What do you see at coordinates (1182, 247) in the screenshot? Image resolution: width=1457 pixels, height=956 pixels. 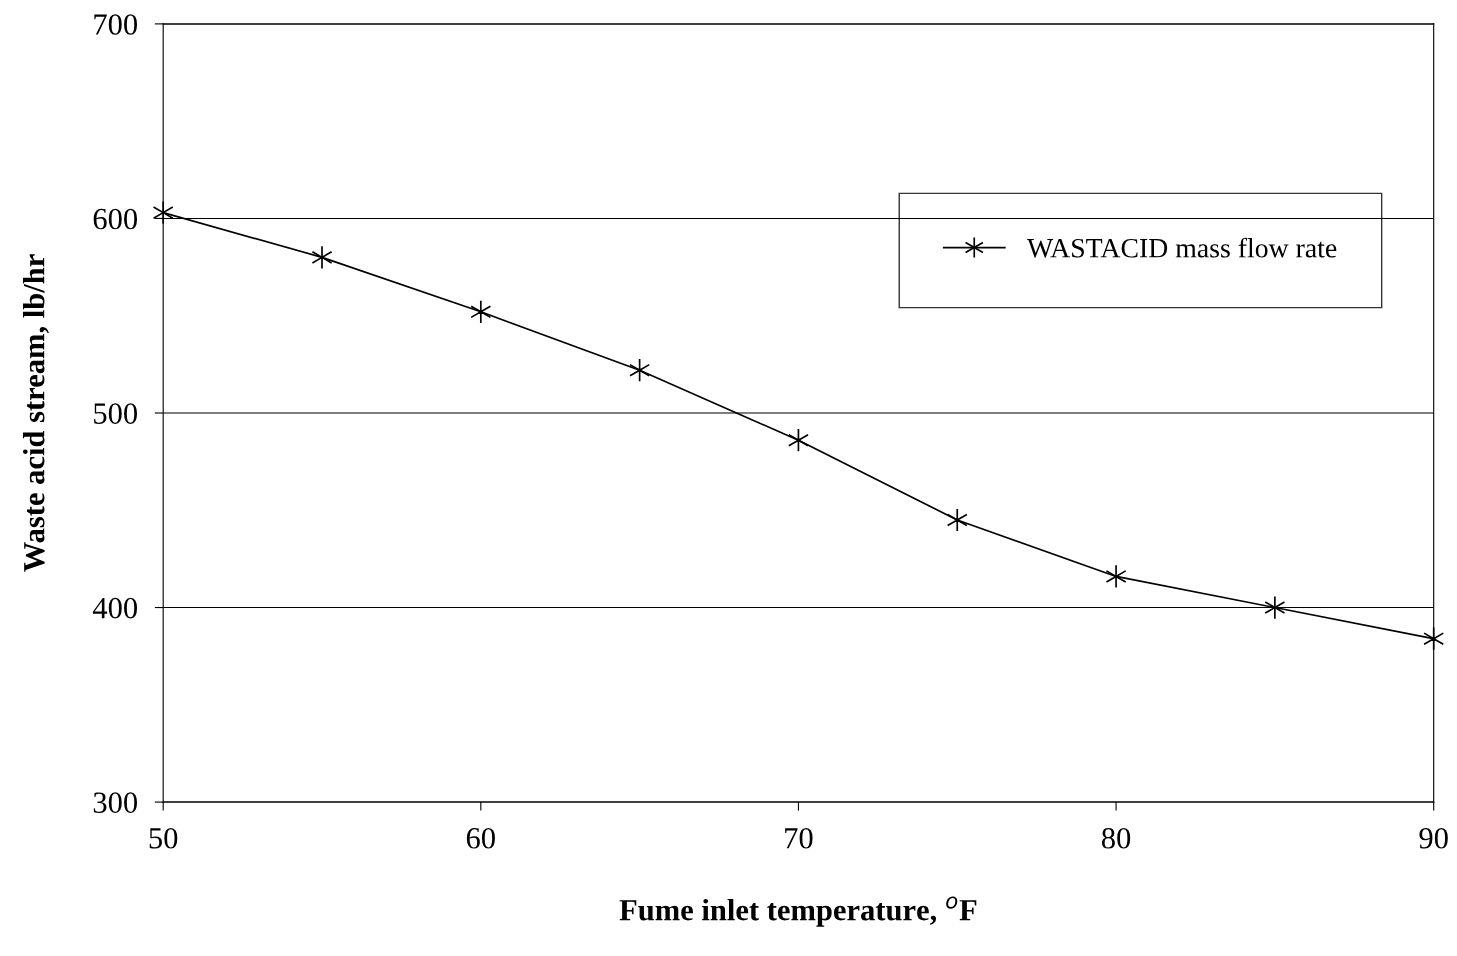 I see `legend-label: WASTACID mass flow rate` at bounding box center [1182, 247].